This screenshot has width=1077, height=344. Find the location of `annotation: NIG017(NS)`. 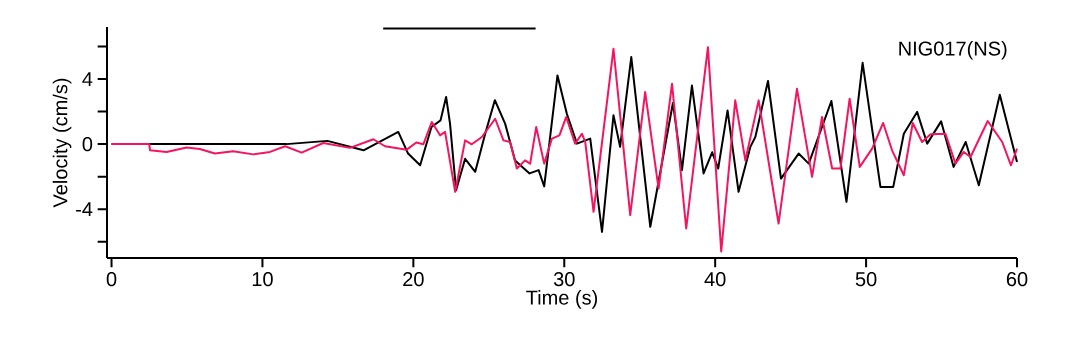

annotation: NIG017(NS) is located at coordinates (953, 50).